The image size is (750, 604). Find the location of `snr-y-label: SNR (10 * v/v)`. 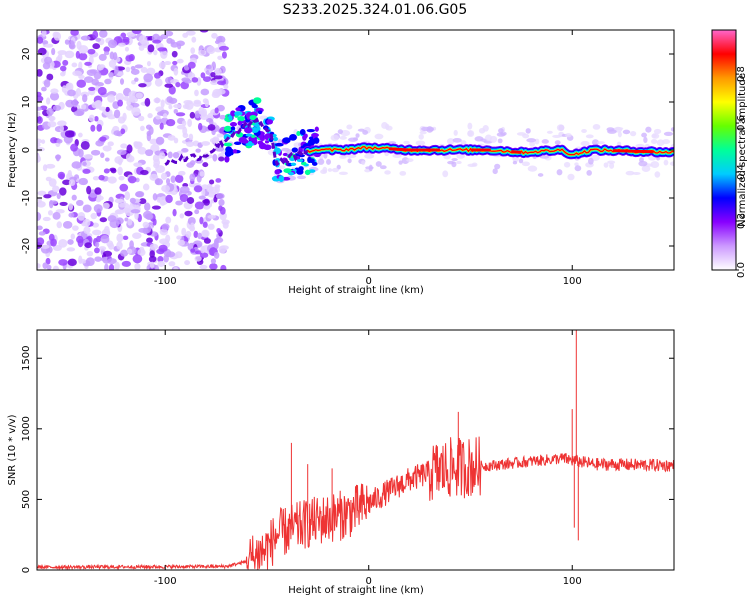

snr-y-label: SNR (10 * v/v) is located at coordinates (12, 449).